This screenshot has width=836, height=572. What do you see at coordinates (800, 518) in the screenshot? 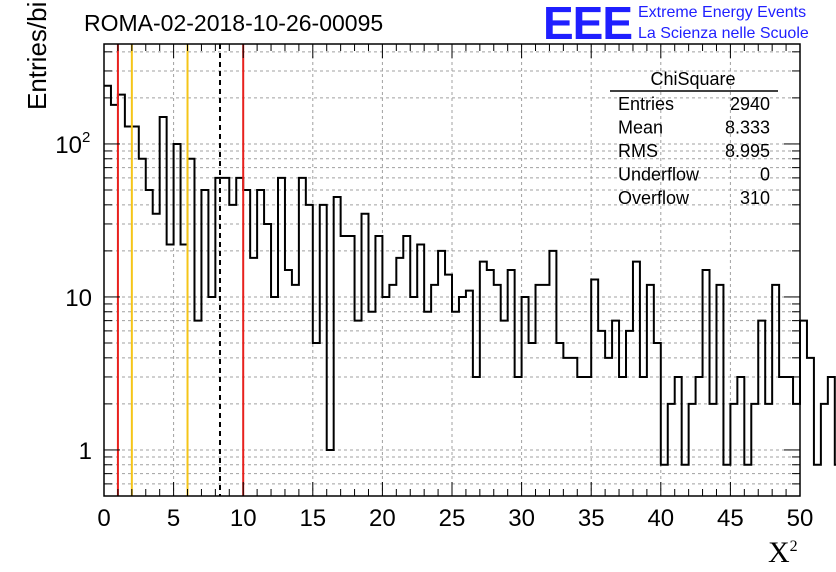
I see `x-tick-label: 50` at bounding box center [800, 518].